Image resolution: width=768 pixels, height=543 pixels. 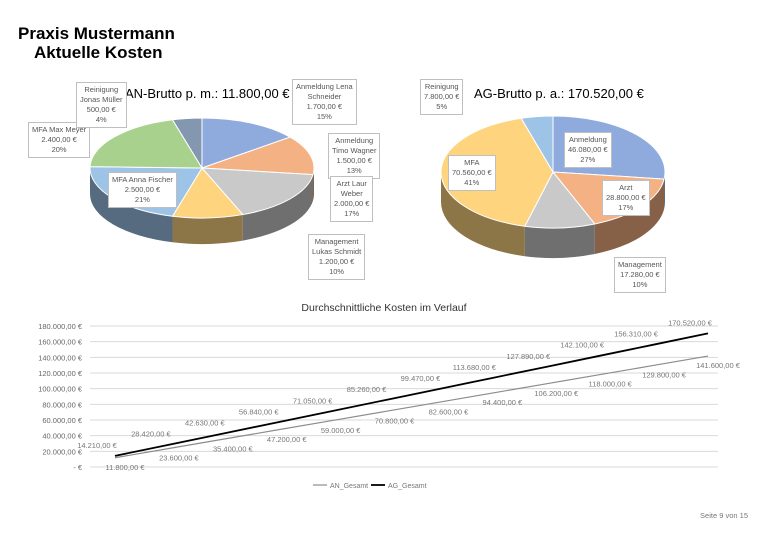 What do you see at coordinates (101, 109) in the screenshot?
I see `slice-label-text: 500,00 €` at bounding box center [101, 109].